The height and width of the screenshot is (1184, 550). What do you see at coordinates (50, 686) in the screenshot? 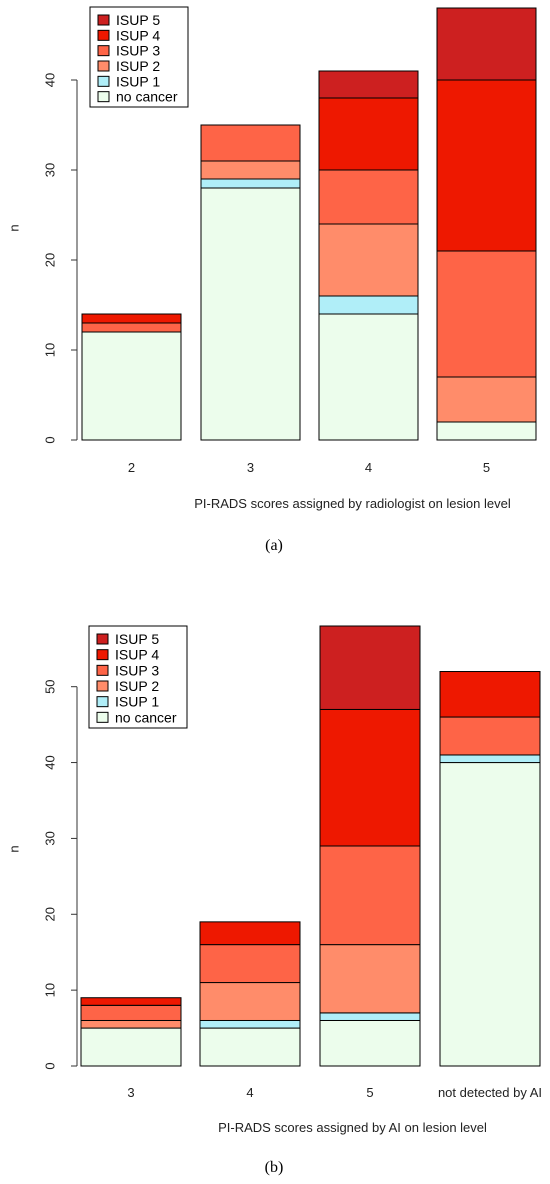
I see `y-tick-label: 50` at bounding box center [50, 686].